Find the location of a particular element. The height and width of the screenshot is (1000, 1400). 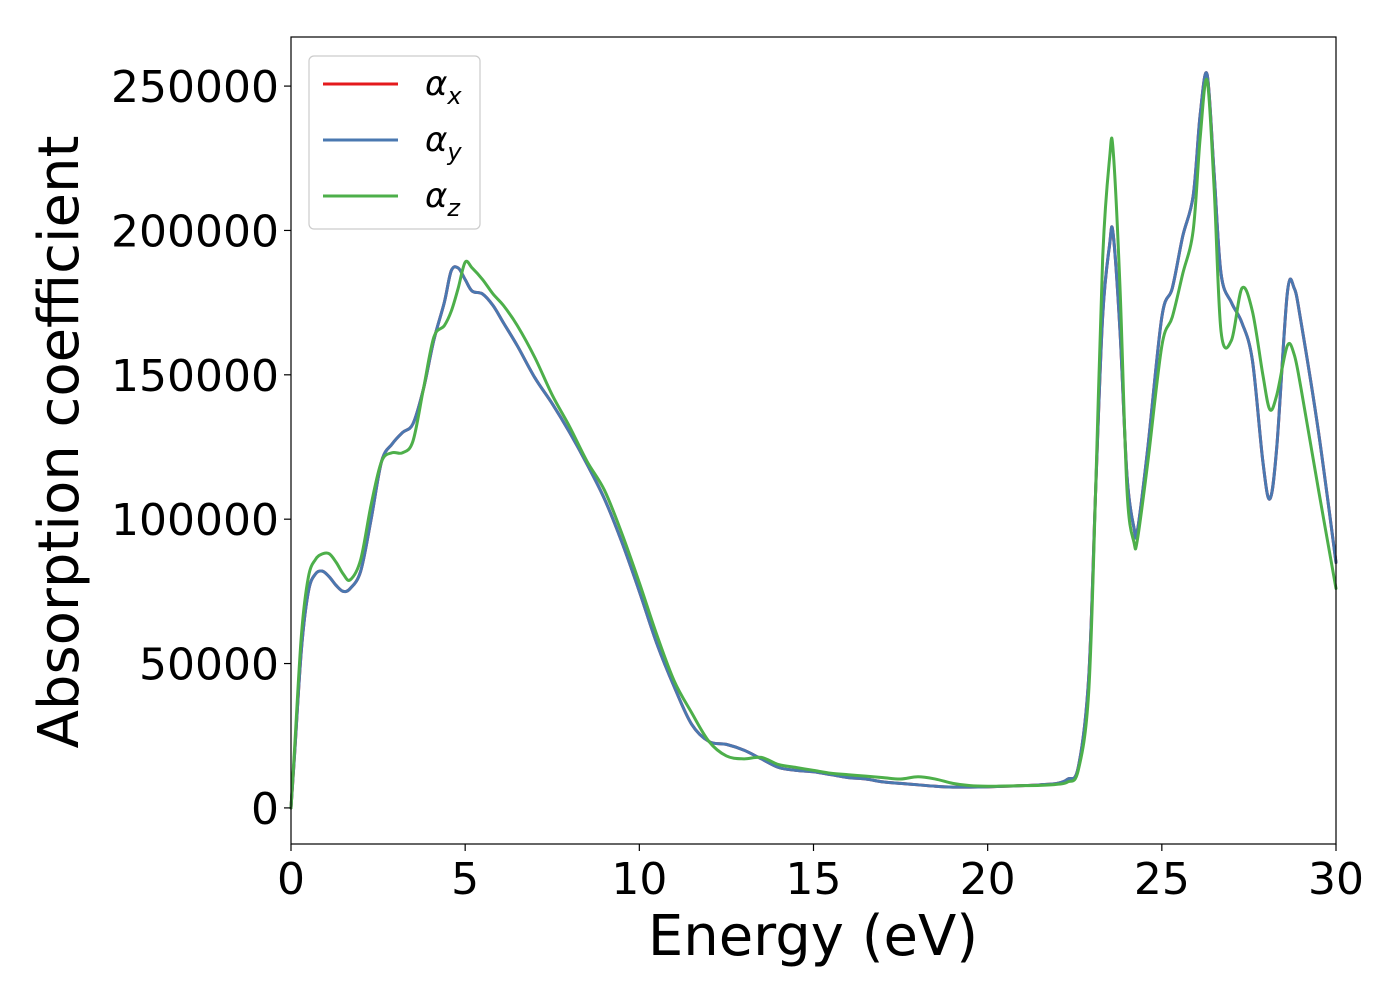

legend-label-y: αy is located at coordinates (443, 143).